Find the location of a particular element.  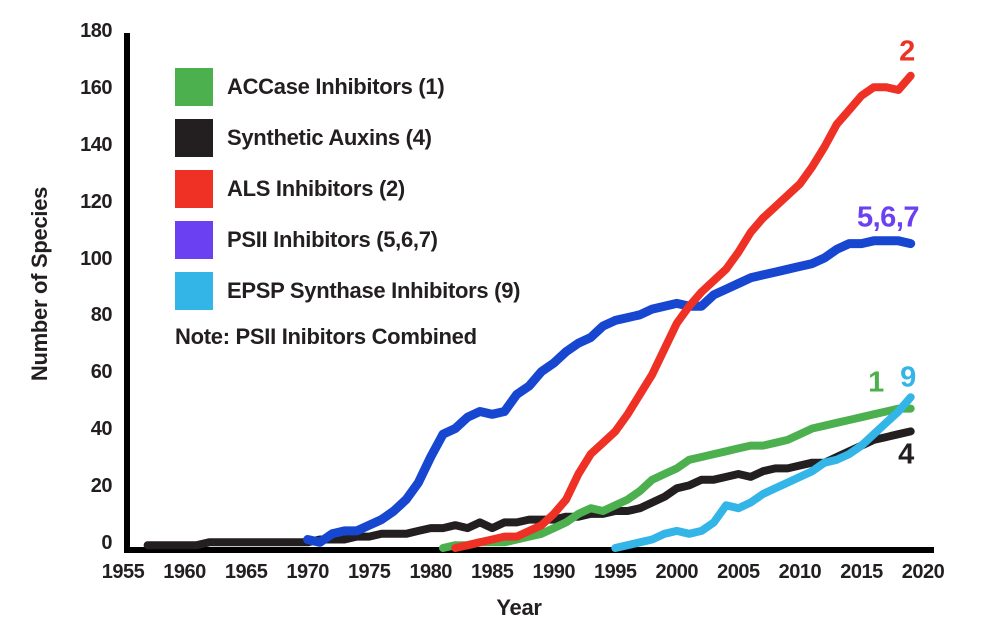

legend-item-als: ALS Inhibitors (2) is located at coordinates (347, 189).